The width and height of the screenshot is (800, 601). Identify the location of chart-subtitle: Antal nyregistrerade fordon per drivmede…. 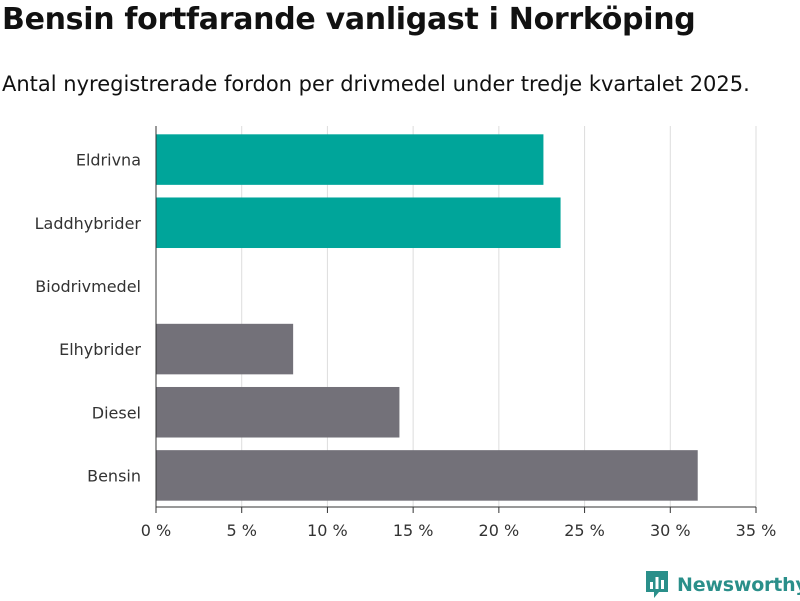
(376, 84).